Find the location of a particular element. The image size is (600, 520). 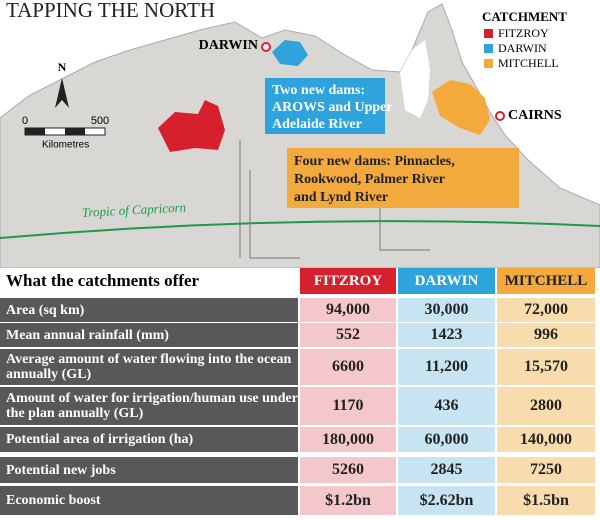

cell: $1.5bn is located at coordinates (546, 500).